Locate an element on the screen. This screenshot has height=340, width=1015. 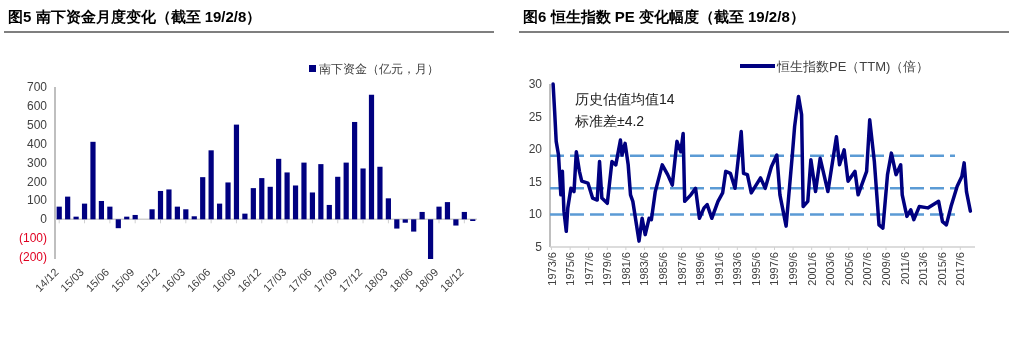
y-tick-label: 100 is located at coordinates (37, 200).